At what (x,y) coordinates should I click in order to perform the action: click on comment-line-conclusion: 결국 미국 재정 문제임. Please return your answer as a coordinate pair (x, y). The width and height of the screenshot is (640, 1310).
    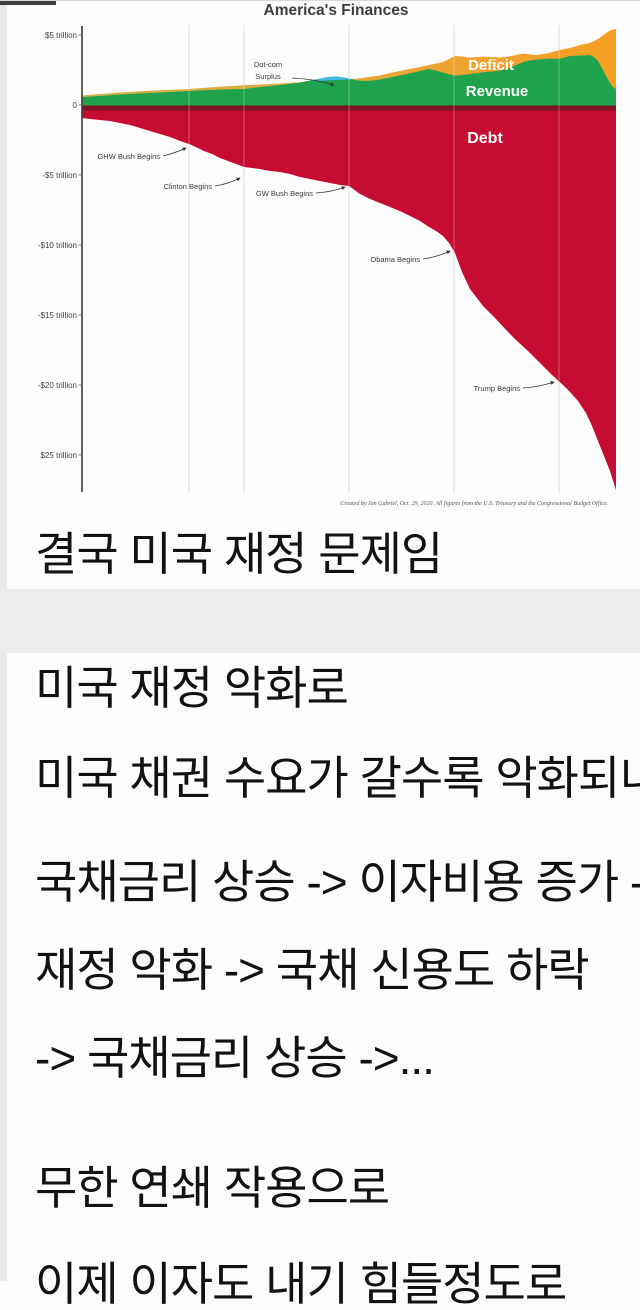
    Looking at the image, I should click on (239, 554).